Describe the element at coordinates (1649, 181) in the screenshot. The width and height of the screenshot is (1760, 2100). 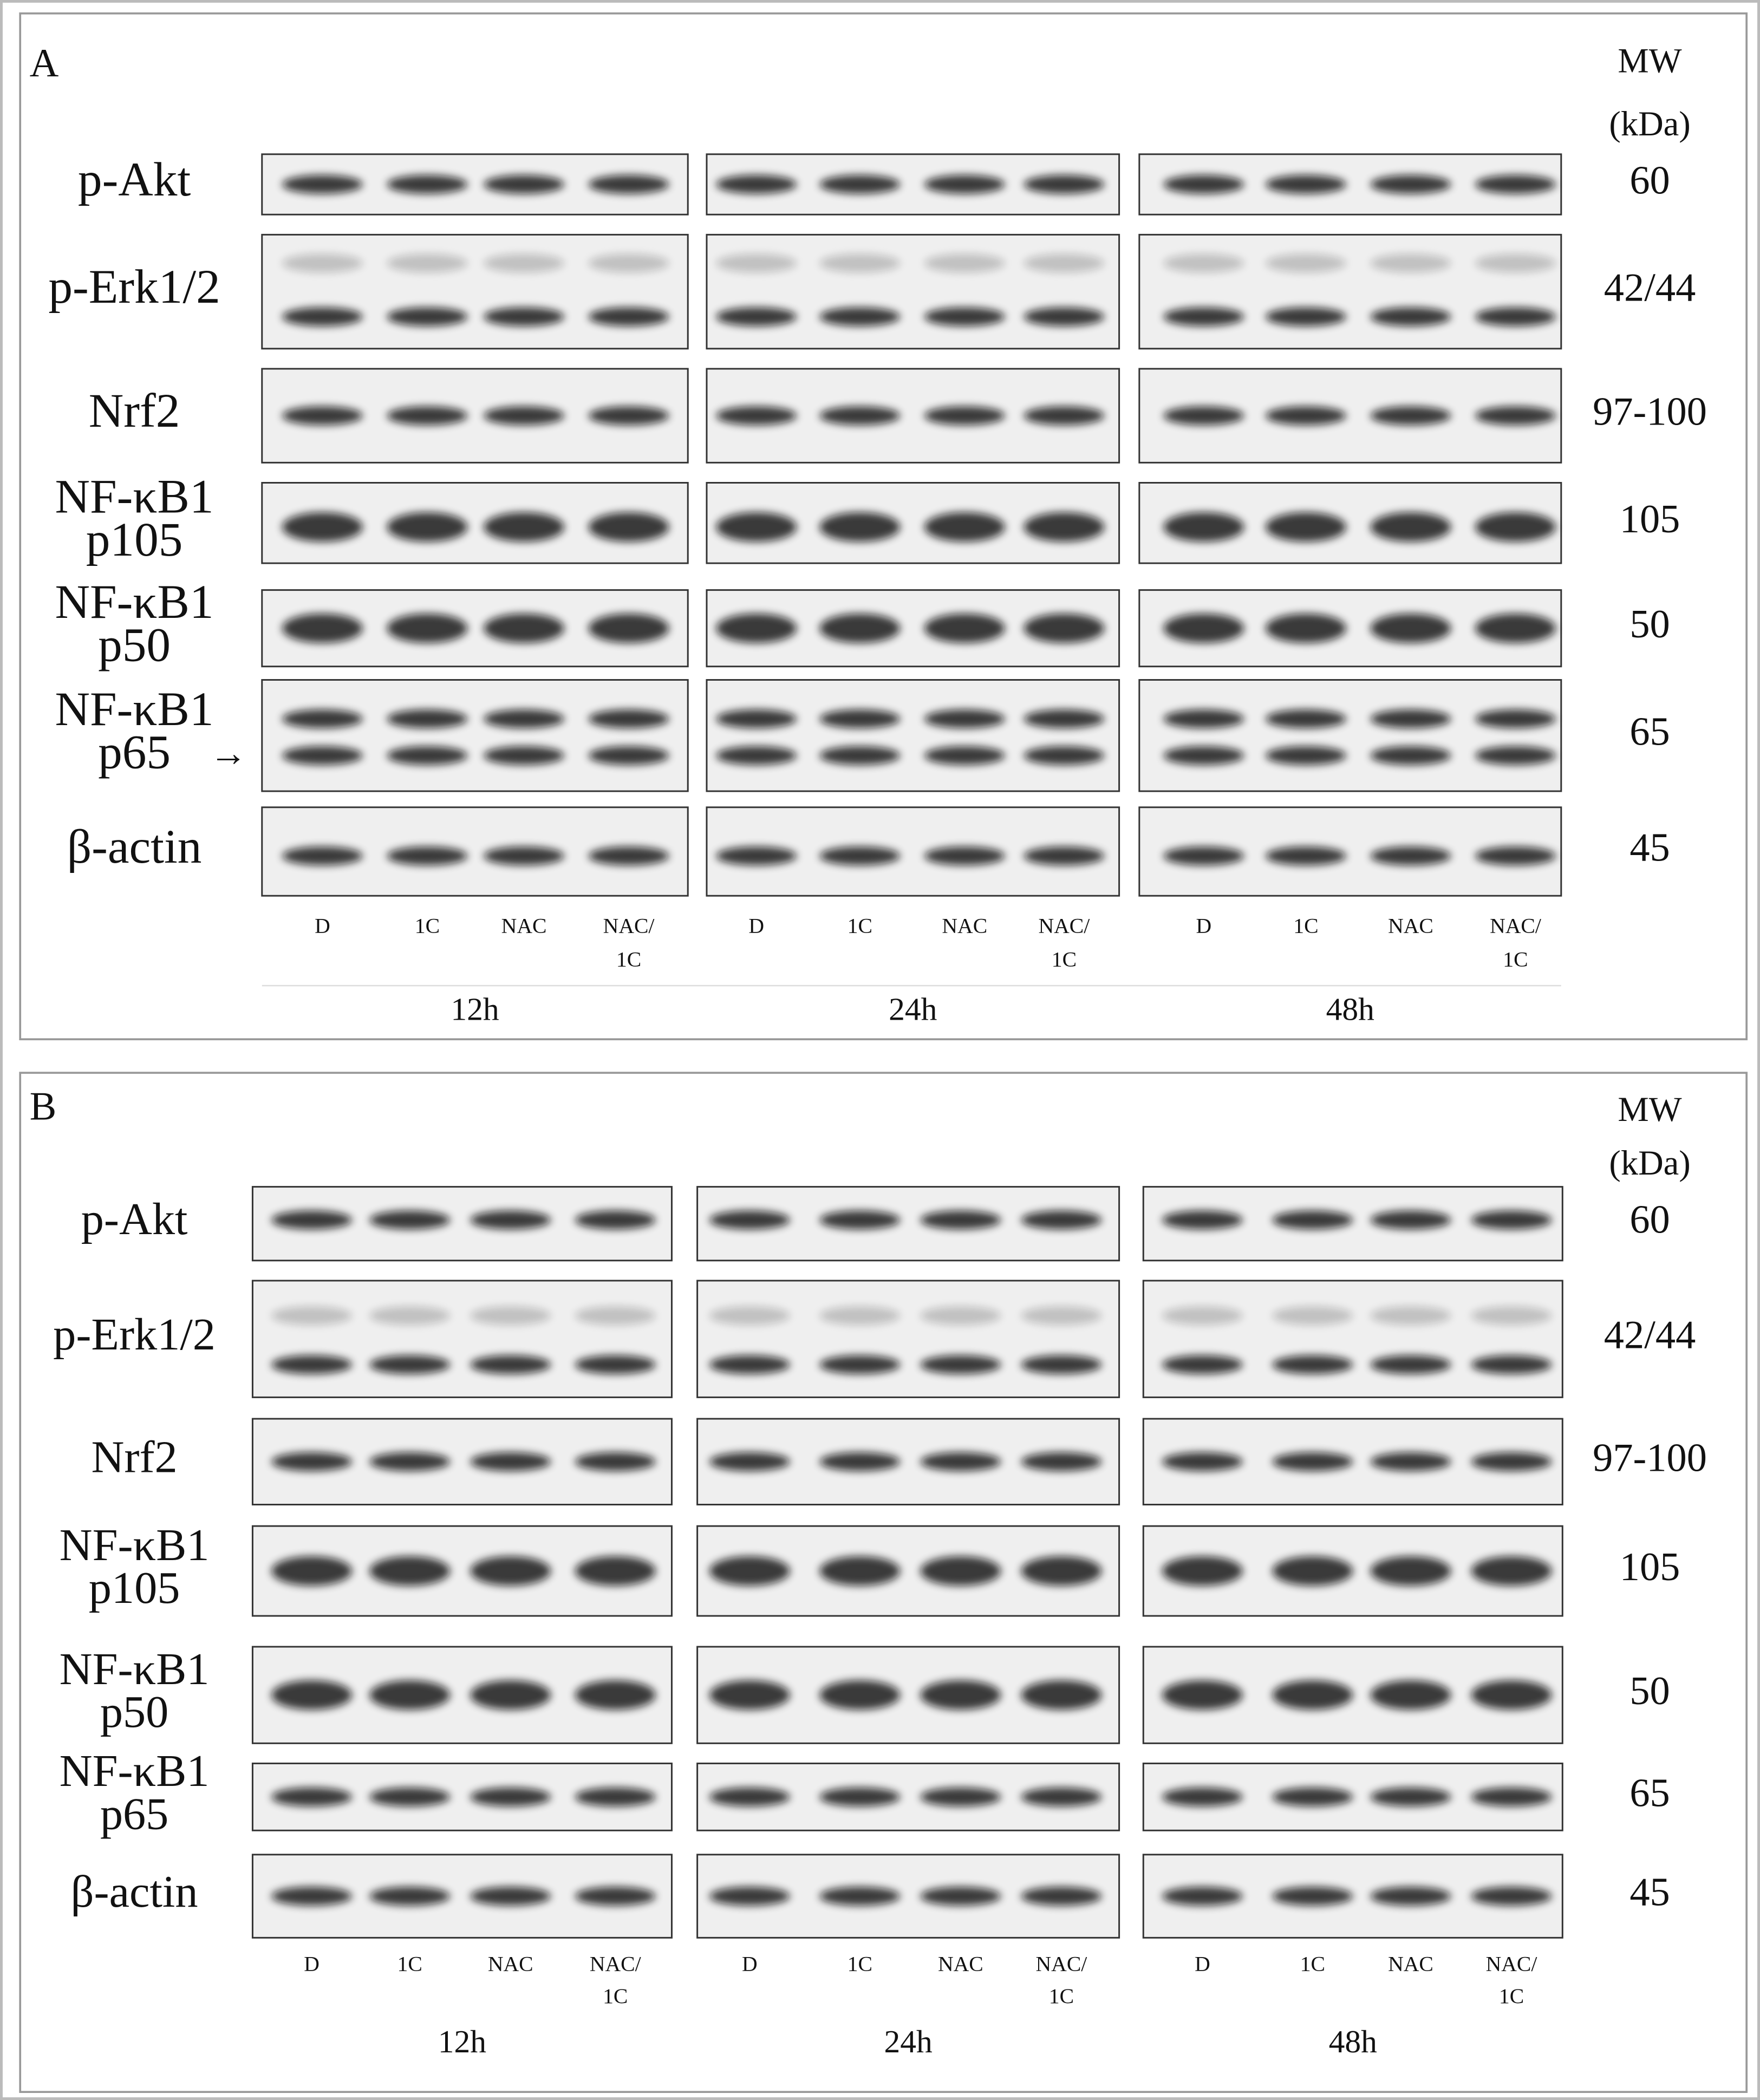
I see `mw-value: 60` at that location.